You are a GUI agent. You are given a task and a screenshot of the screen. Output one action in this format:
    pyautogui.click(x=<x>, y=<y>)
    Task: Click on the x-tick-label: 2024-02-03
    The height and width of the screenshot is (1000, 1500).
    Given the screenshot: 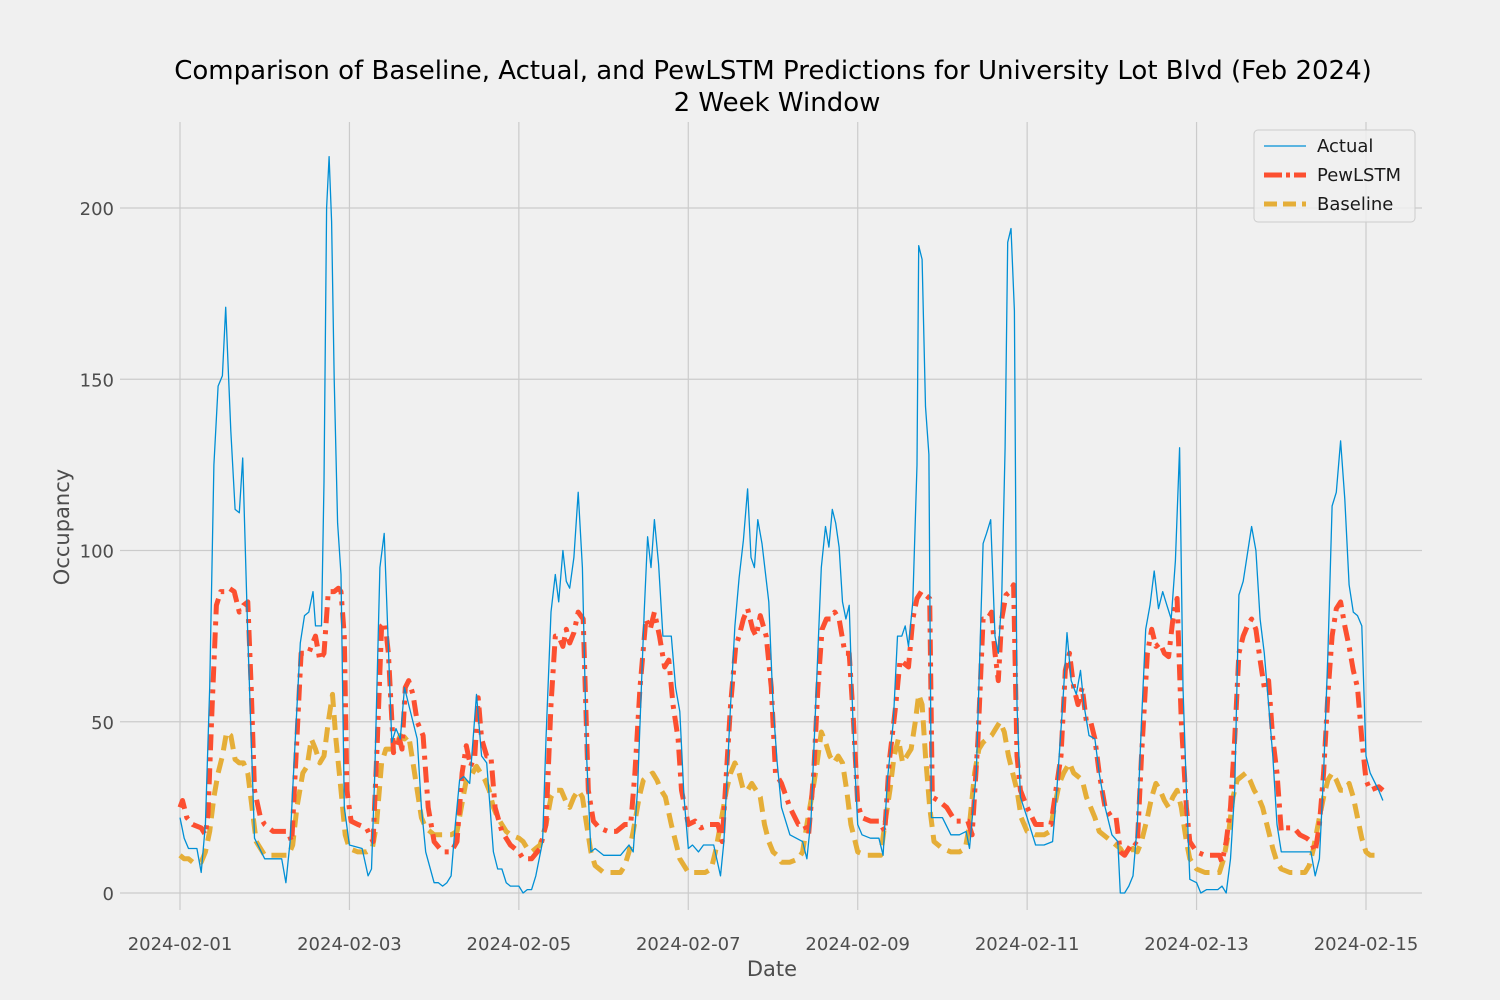 What is the action you would take?
    pyautogui.click(x=349, y=944)
    